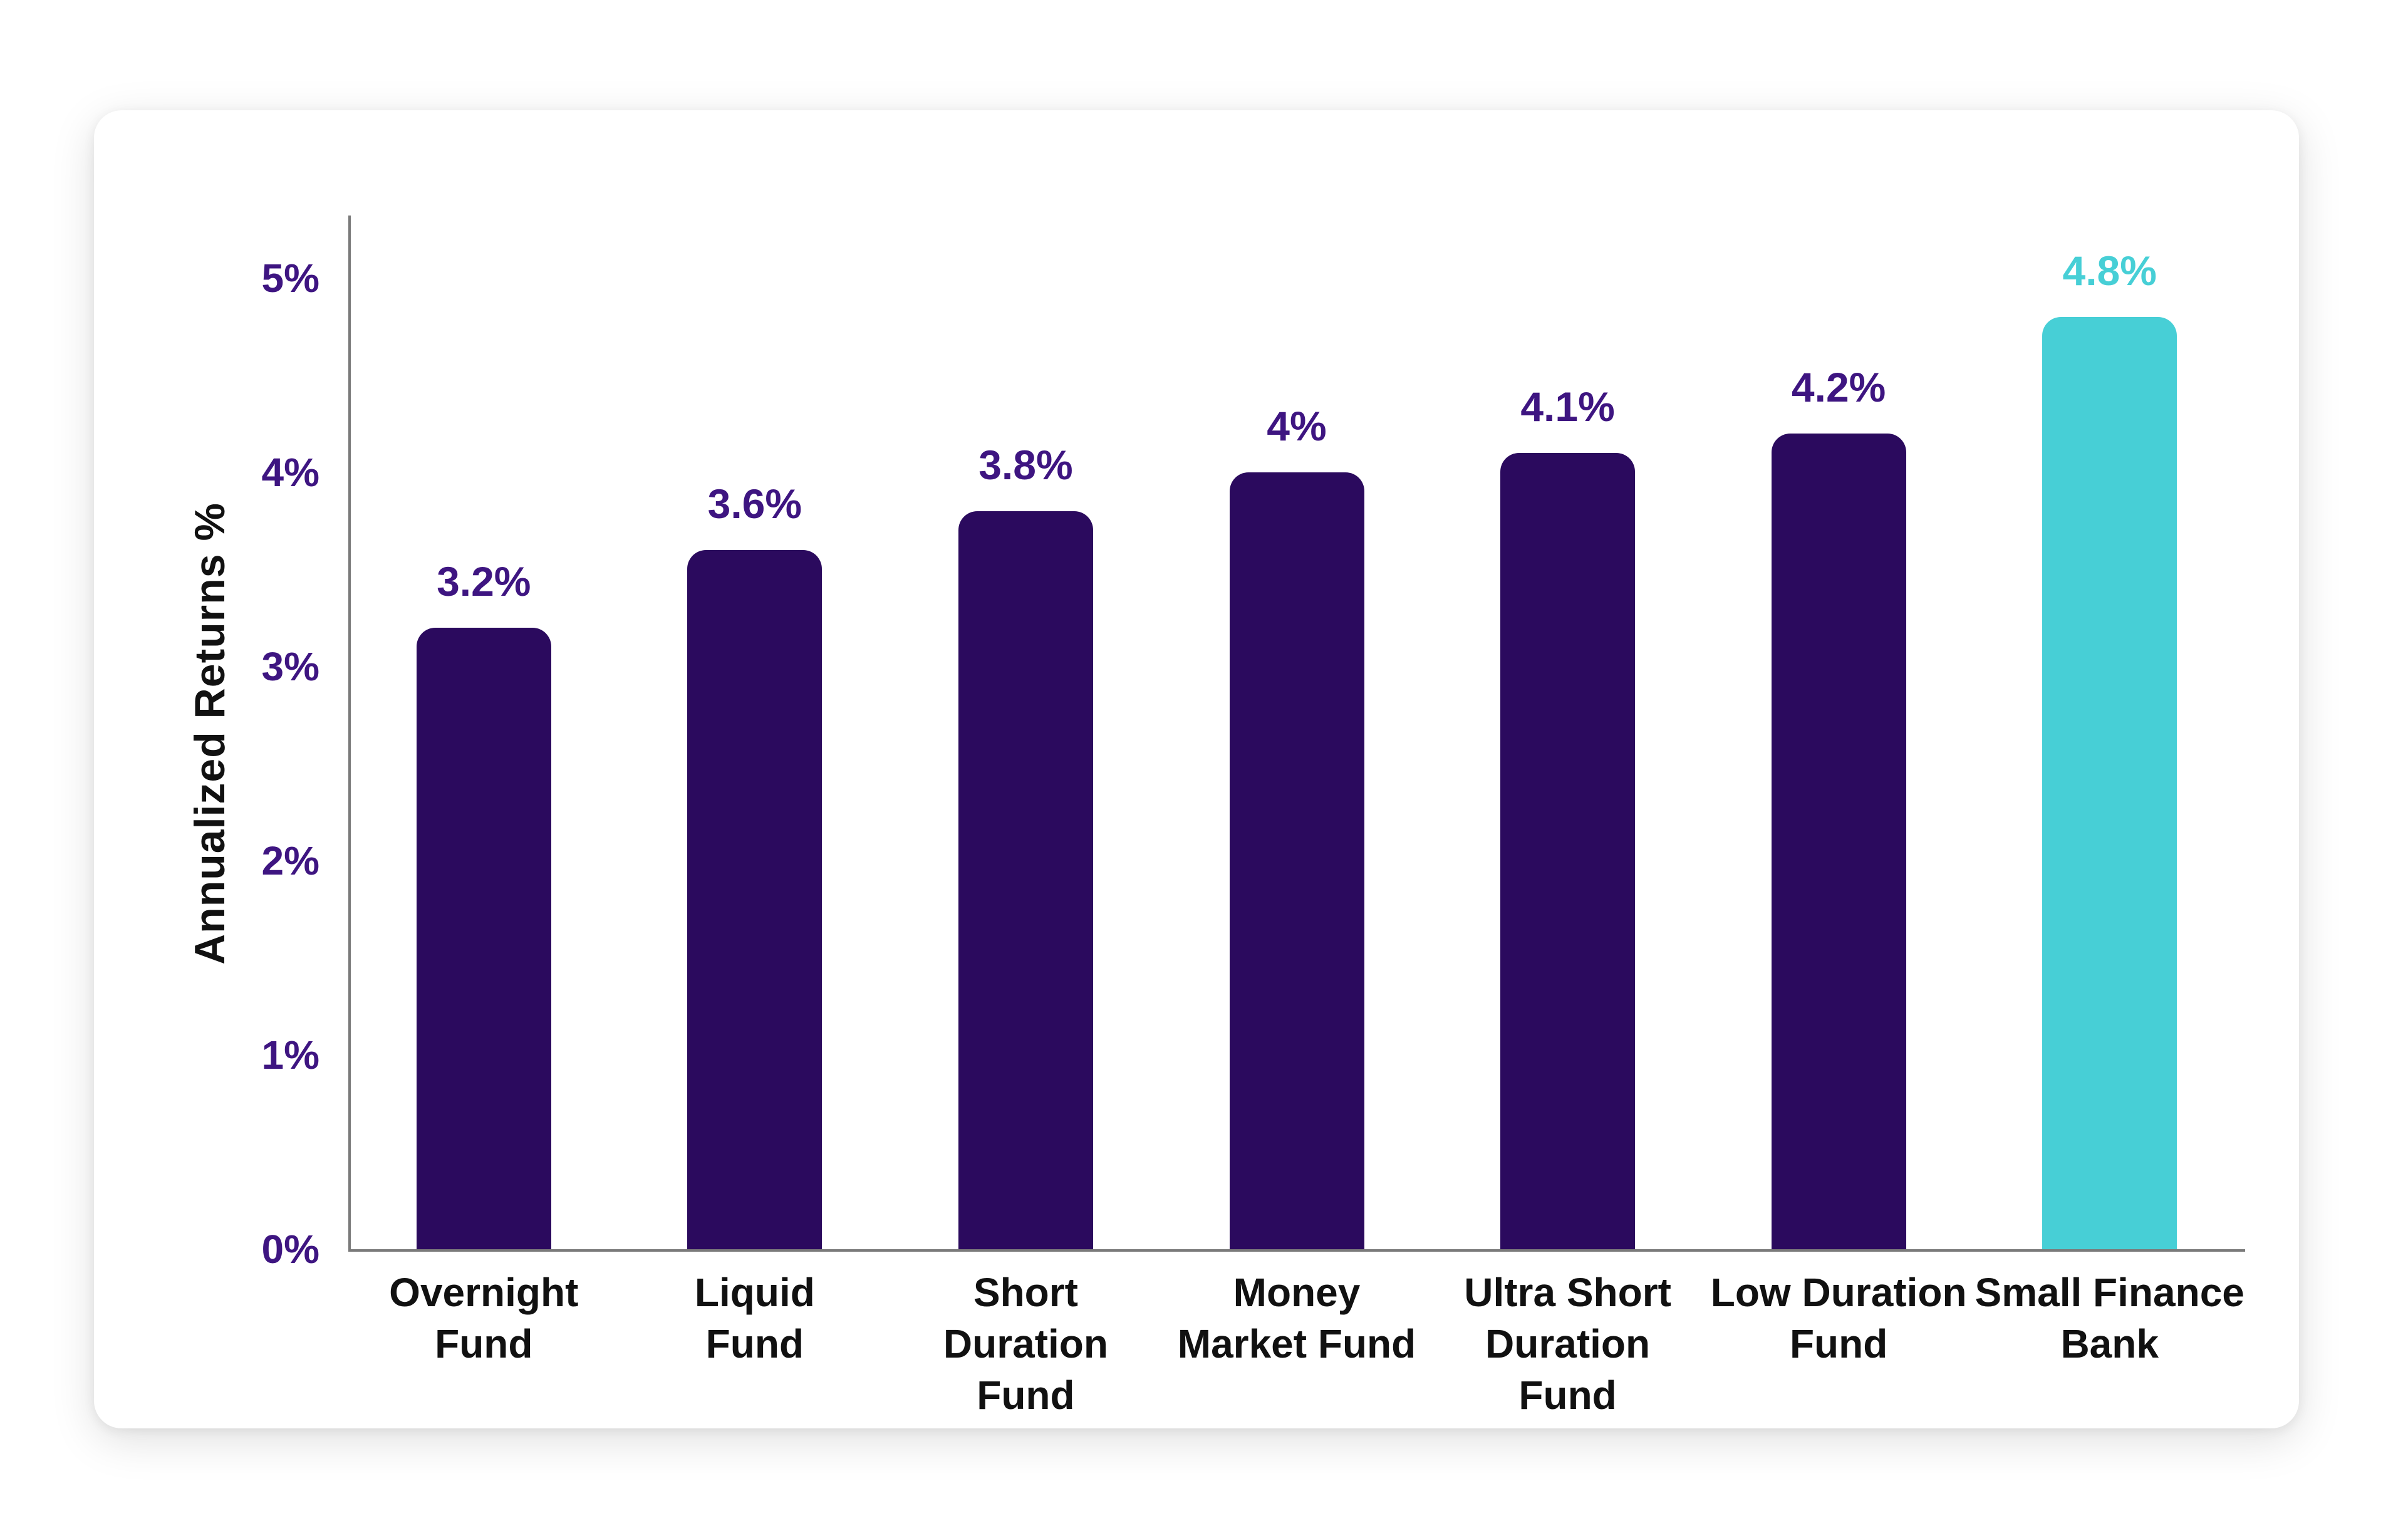 The image size is (2408, 1533). Describe the element at coordinates (290, 861) in the screenshot. I see `y-tick-label: 2%` at that location.